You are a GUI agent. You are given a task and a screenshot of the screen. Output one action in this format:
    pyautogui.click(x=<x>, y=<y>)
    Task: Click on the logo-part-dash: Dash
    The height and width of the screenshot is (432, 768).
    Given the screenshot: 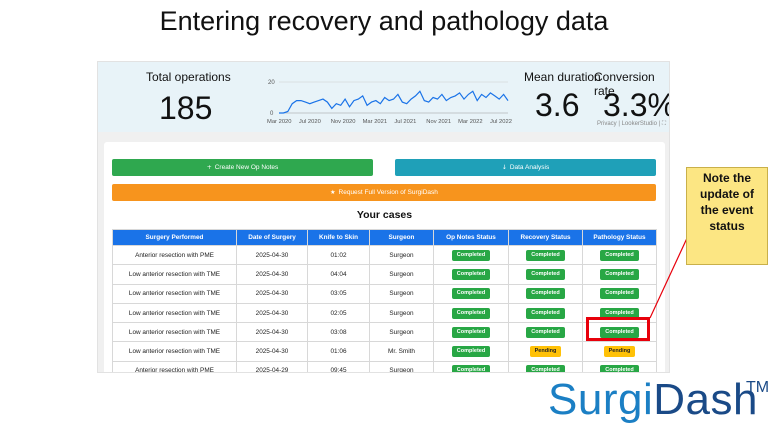 What is the action you would take?
    pyautogui.click(x=705, y=399)
    